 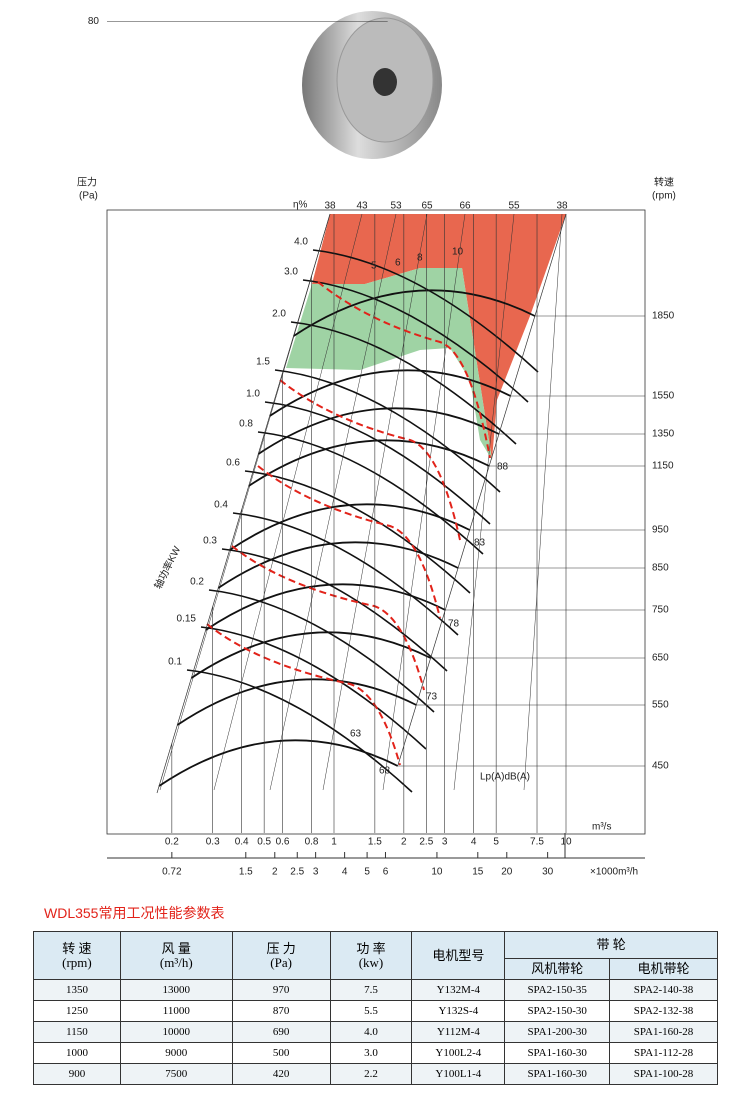 I want to click on table-cell: Y132M-4, so click(x=458, y=990).